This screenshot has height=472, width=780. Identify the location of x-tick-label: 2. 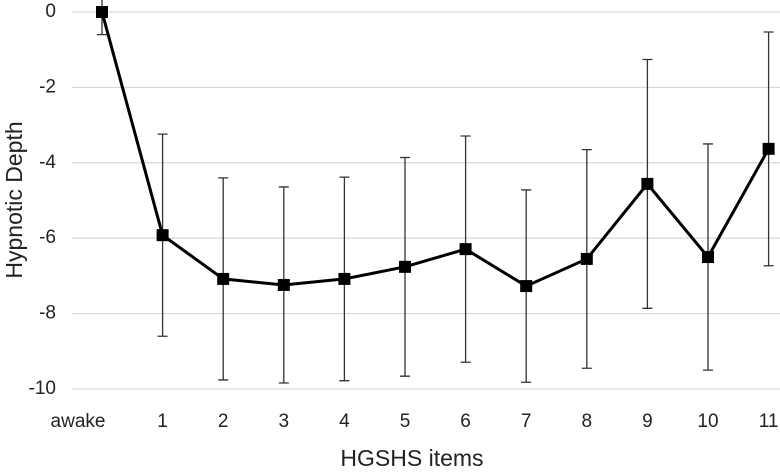
(223, 421).